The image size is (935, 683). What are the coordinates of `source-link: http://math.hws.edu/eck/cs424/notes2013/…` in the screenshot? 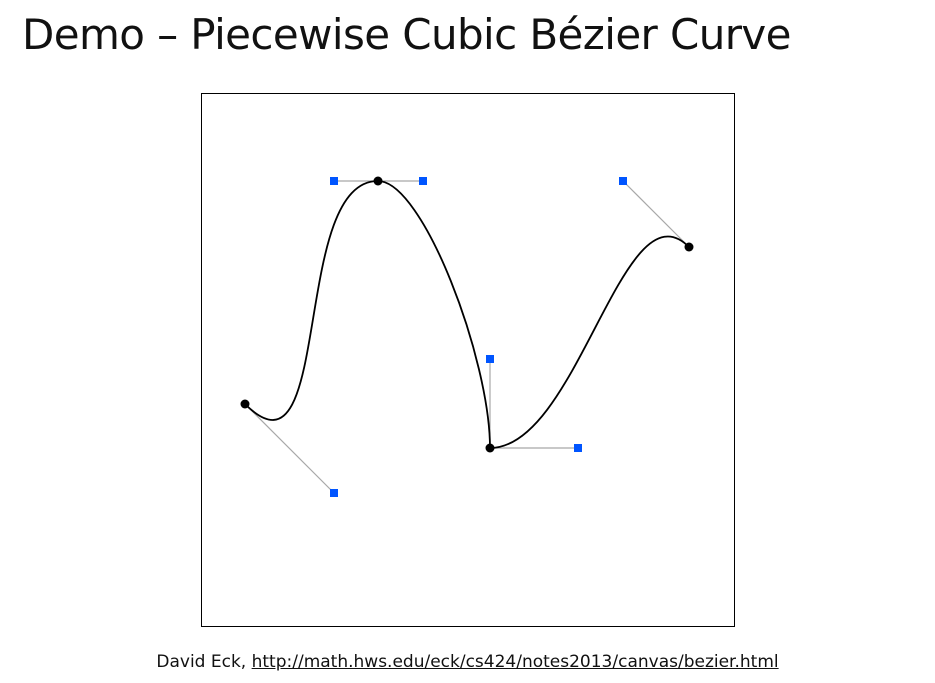 It's located at (515, 662).